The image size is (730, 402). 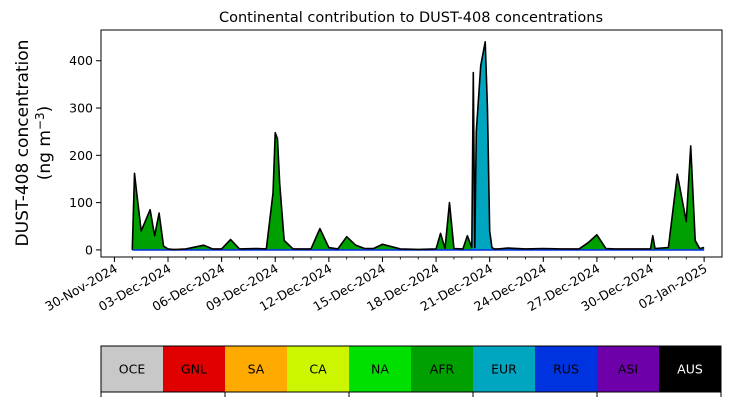 I want to click on legend-swatch-gnl, so click(x=194, y=369).